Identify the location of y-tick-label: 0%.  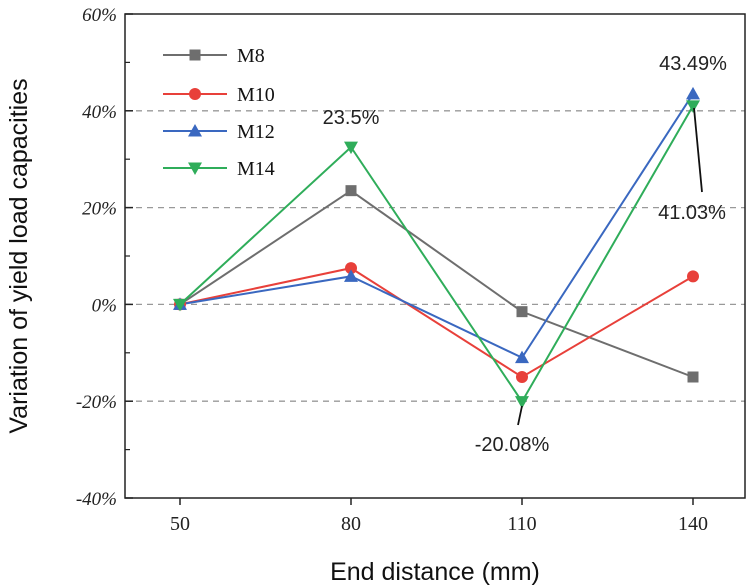
(104, 305).